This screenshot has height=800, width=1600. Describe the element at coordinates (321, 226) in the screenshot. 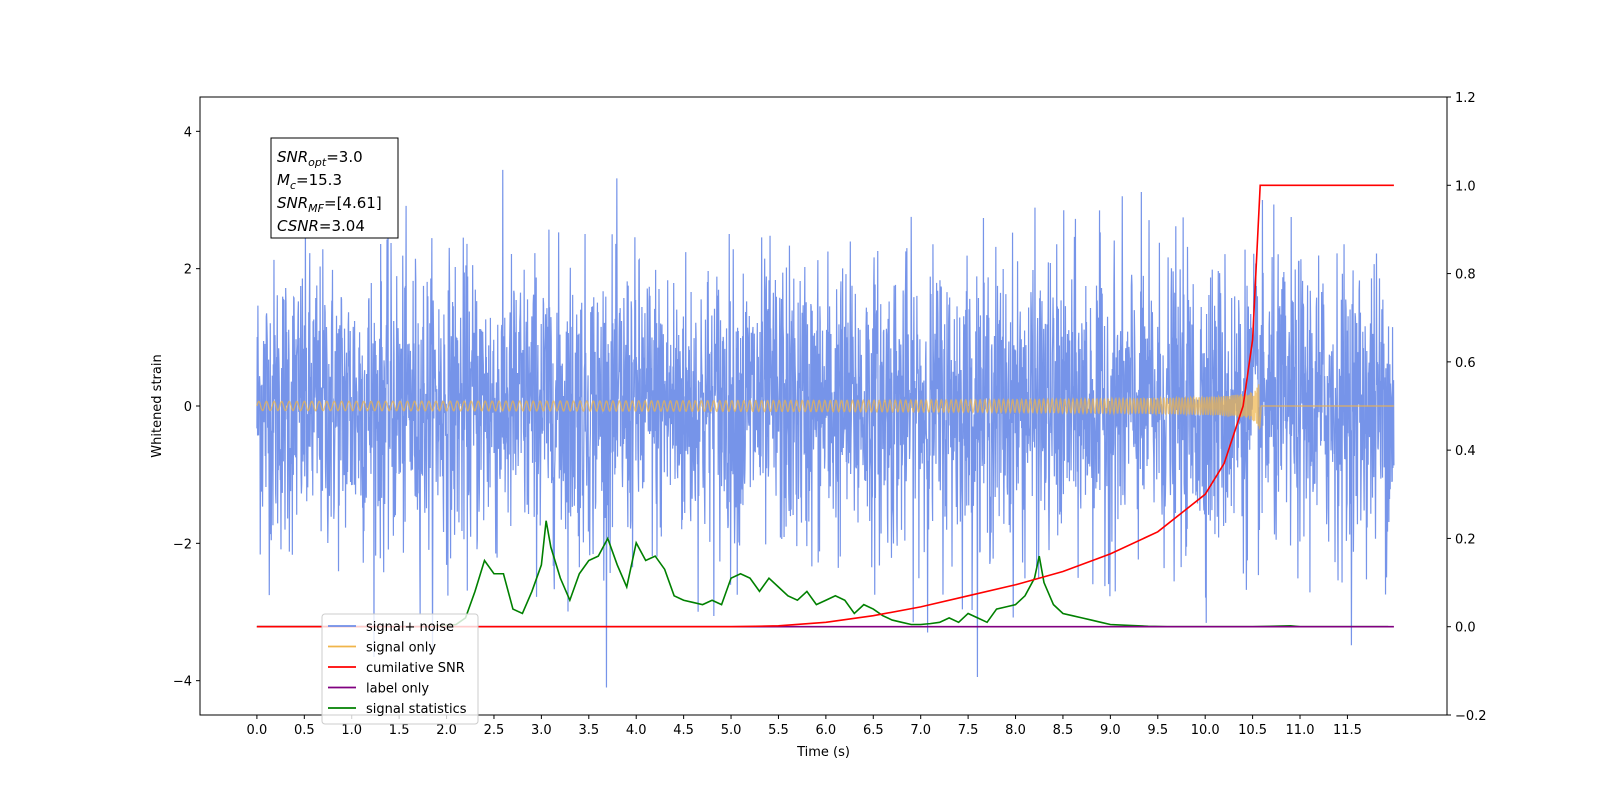

I see `info-line: CSNR=3.04` at that location.